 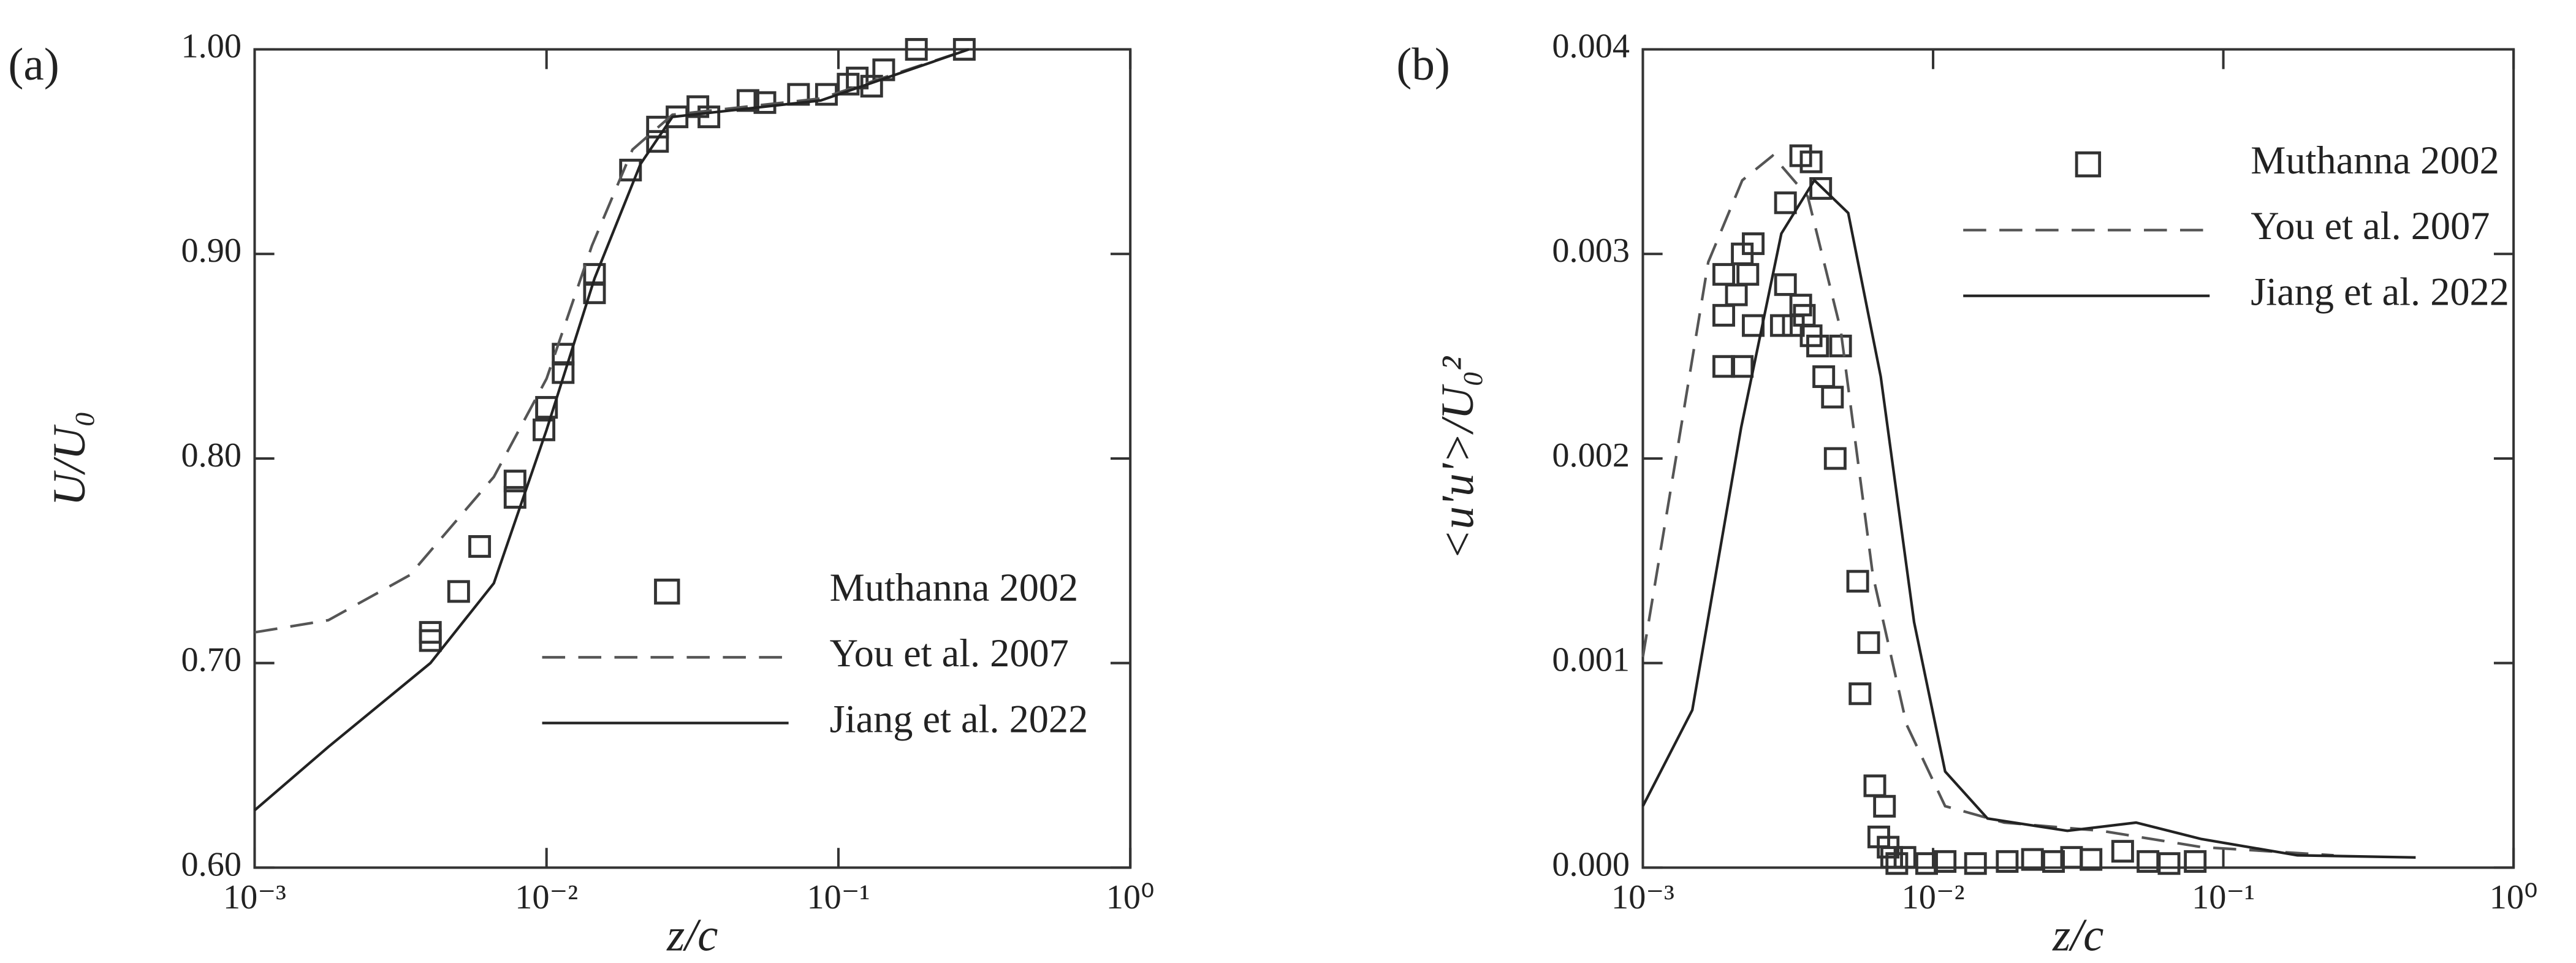 I want to click on y-axis-label: U/U₀, so click(x=69, y=458).